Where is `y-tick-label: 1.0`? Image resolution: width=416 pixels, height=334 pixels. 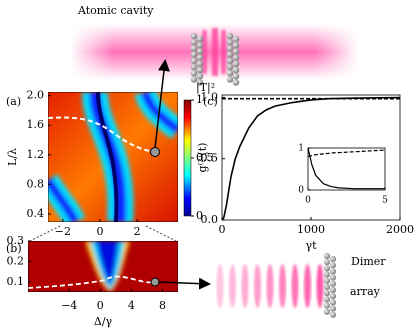
y-tick-label: 1.0 is located at coordinates (210, 96).